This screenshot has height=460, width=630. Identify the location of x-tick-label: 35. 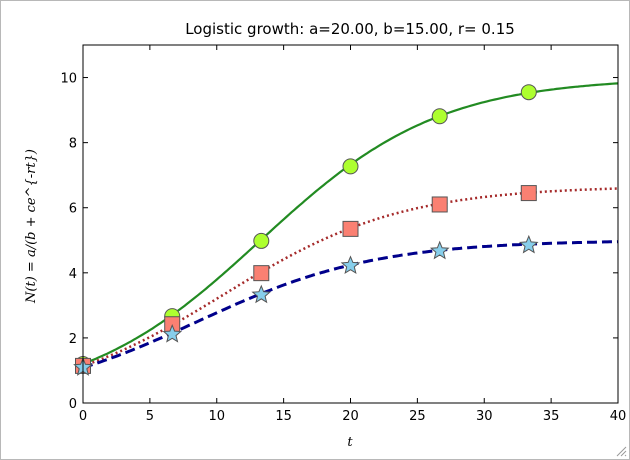
(551, 416).